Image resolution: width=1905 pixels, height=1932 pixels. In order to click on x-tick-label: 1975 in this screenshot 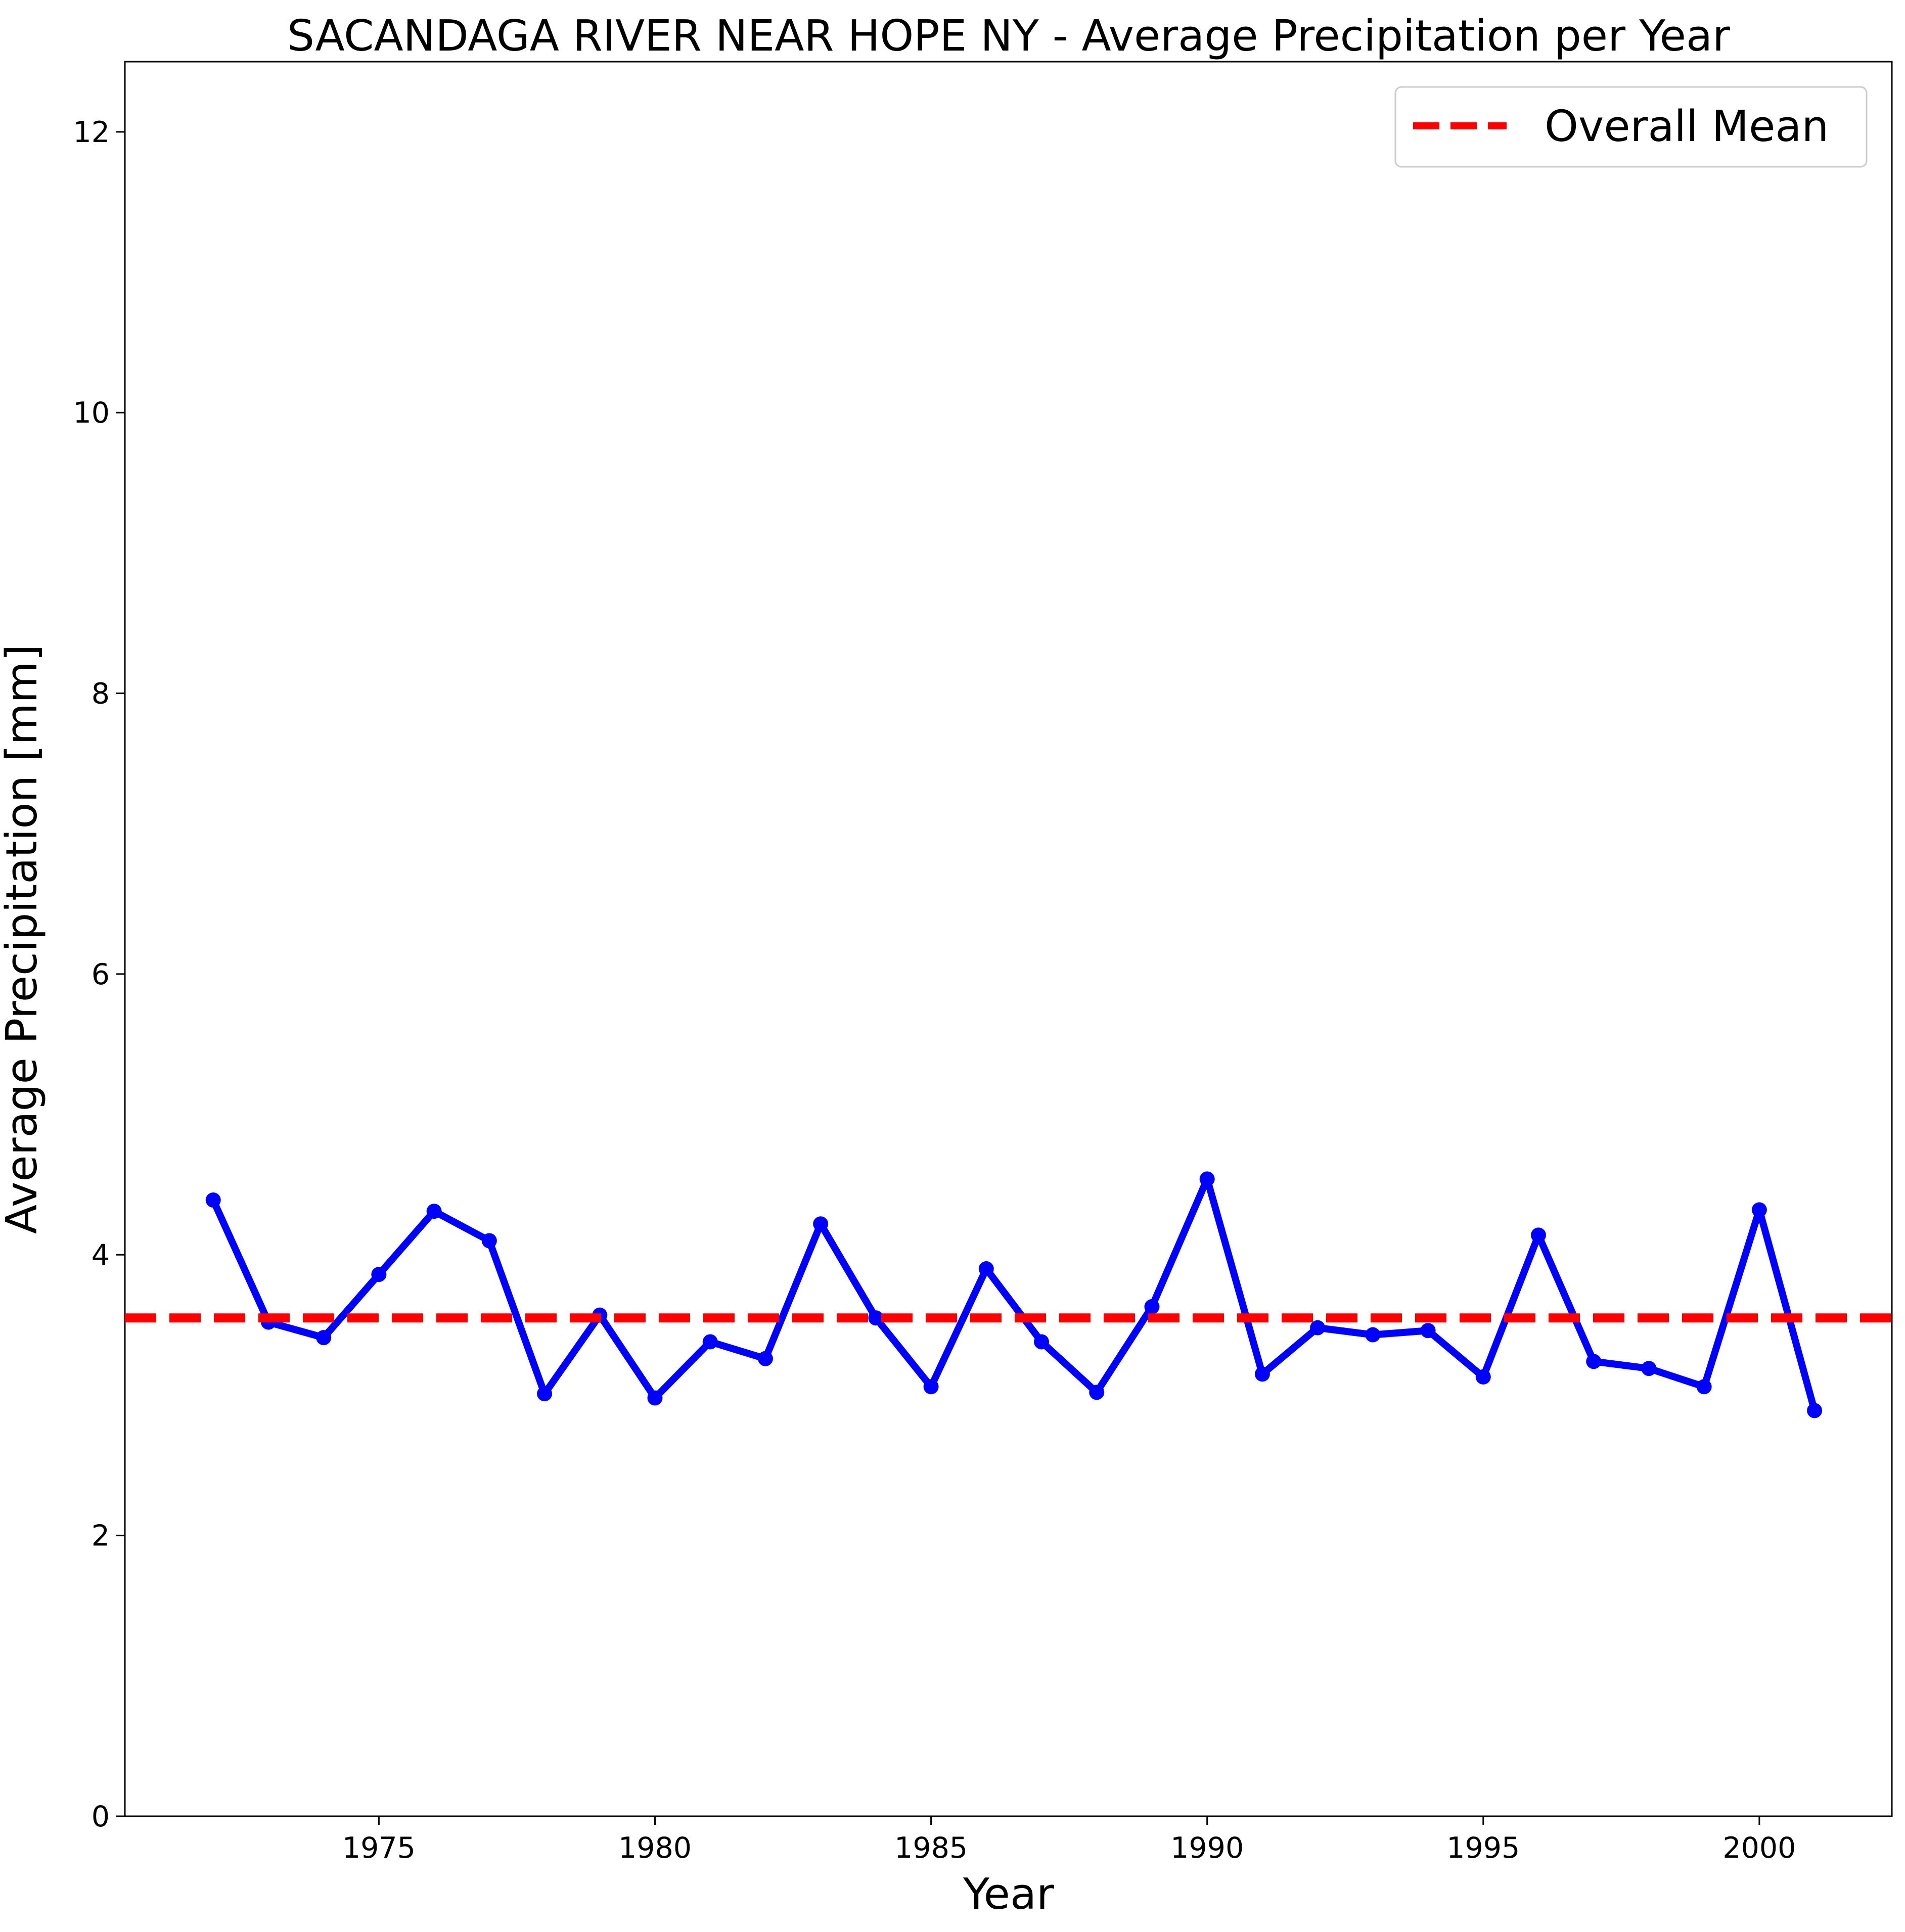, I will do `click(379, 1848)`.